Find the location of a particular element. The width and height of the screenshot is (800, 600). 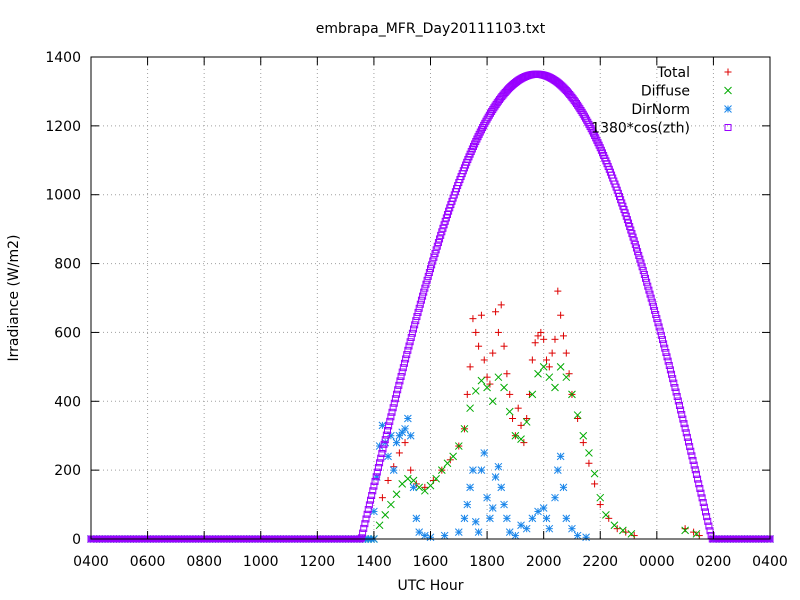

x-tick-label: 1800 is located at coordinates (487, 562).